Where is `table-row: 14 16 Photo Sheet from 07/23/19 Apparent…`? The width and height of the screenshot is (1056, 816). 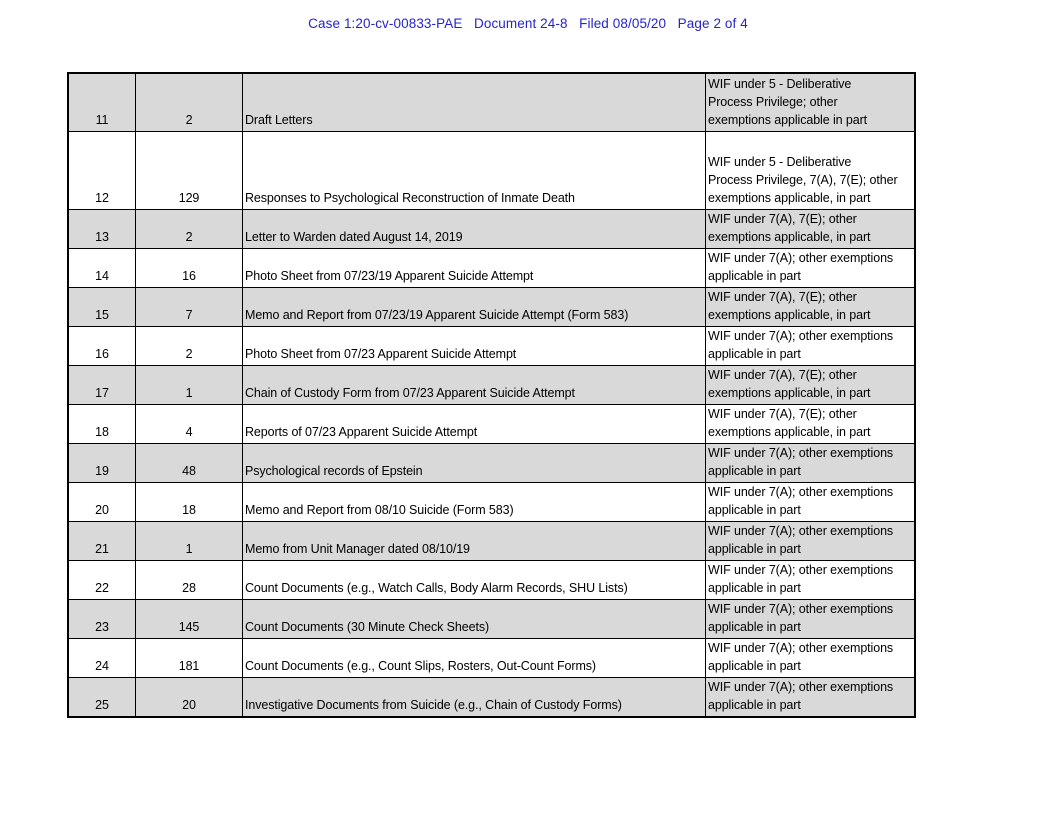
table-row: 14 16 Photo Sheet from 07/23/19 Apparent… is located at coordinates (491, 267).